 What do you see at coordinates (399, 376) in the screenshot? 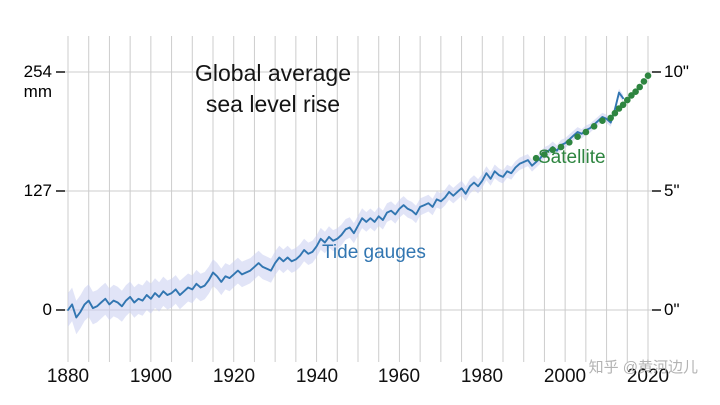
I see `x-label-1960: 1960` at bounding box center [399, 376].